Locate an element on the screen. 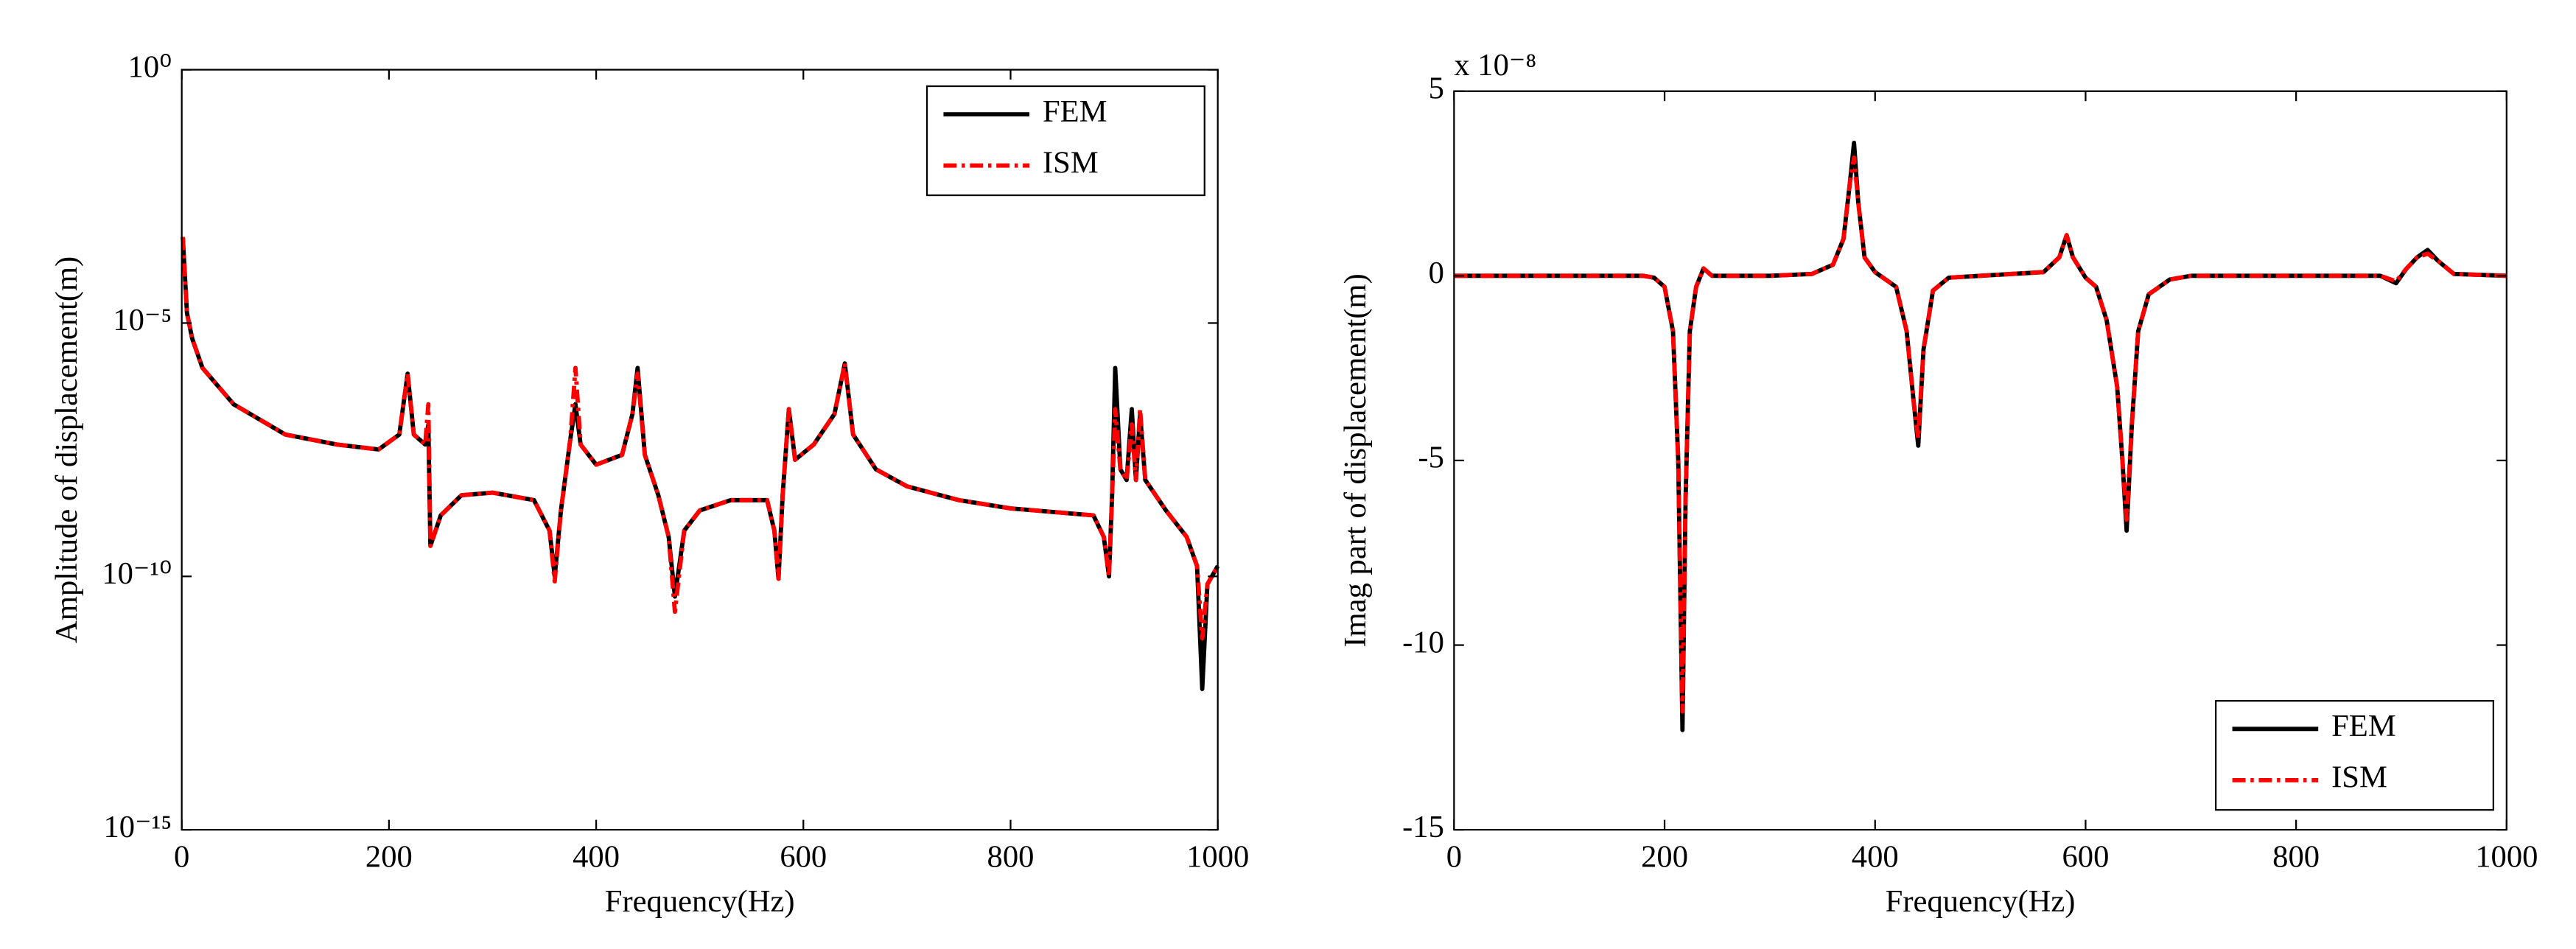  y-tick-label: 10⁻⁵ is located at coordinates (142, 320).